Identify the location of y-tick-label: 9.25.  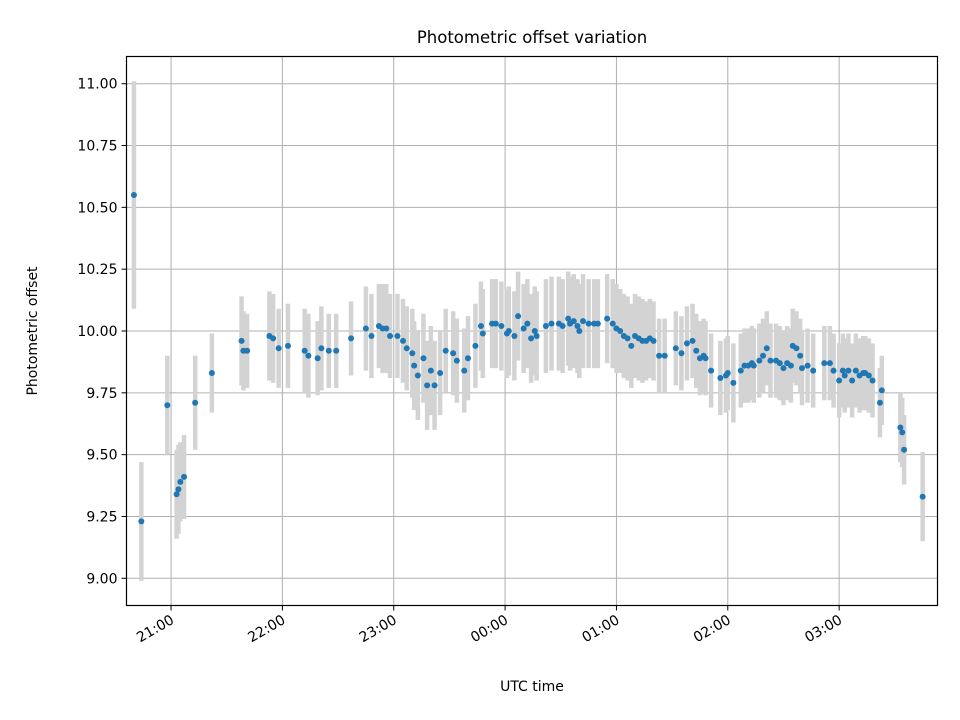
(101, 517).